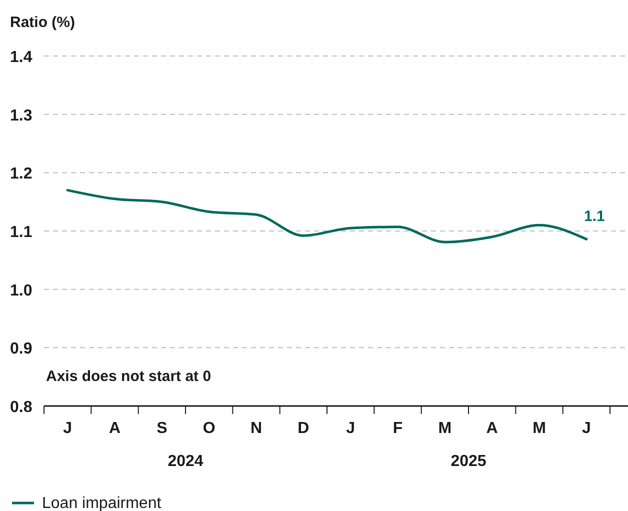 Image resolution: width=628 pixels, height=511 pixels. I want to click on y-tick-label: 1.4, so click(21, 57).